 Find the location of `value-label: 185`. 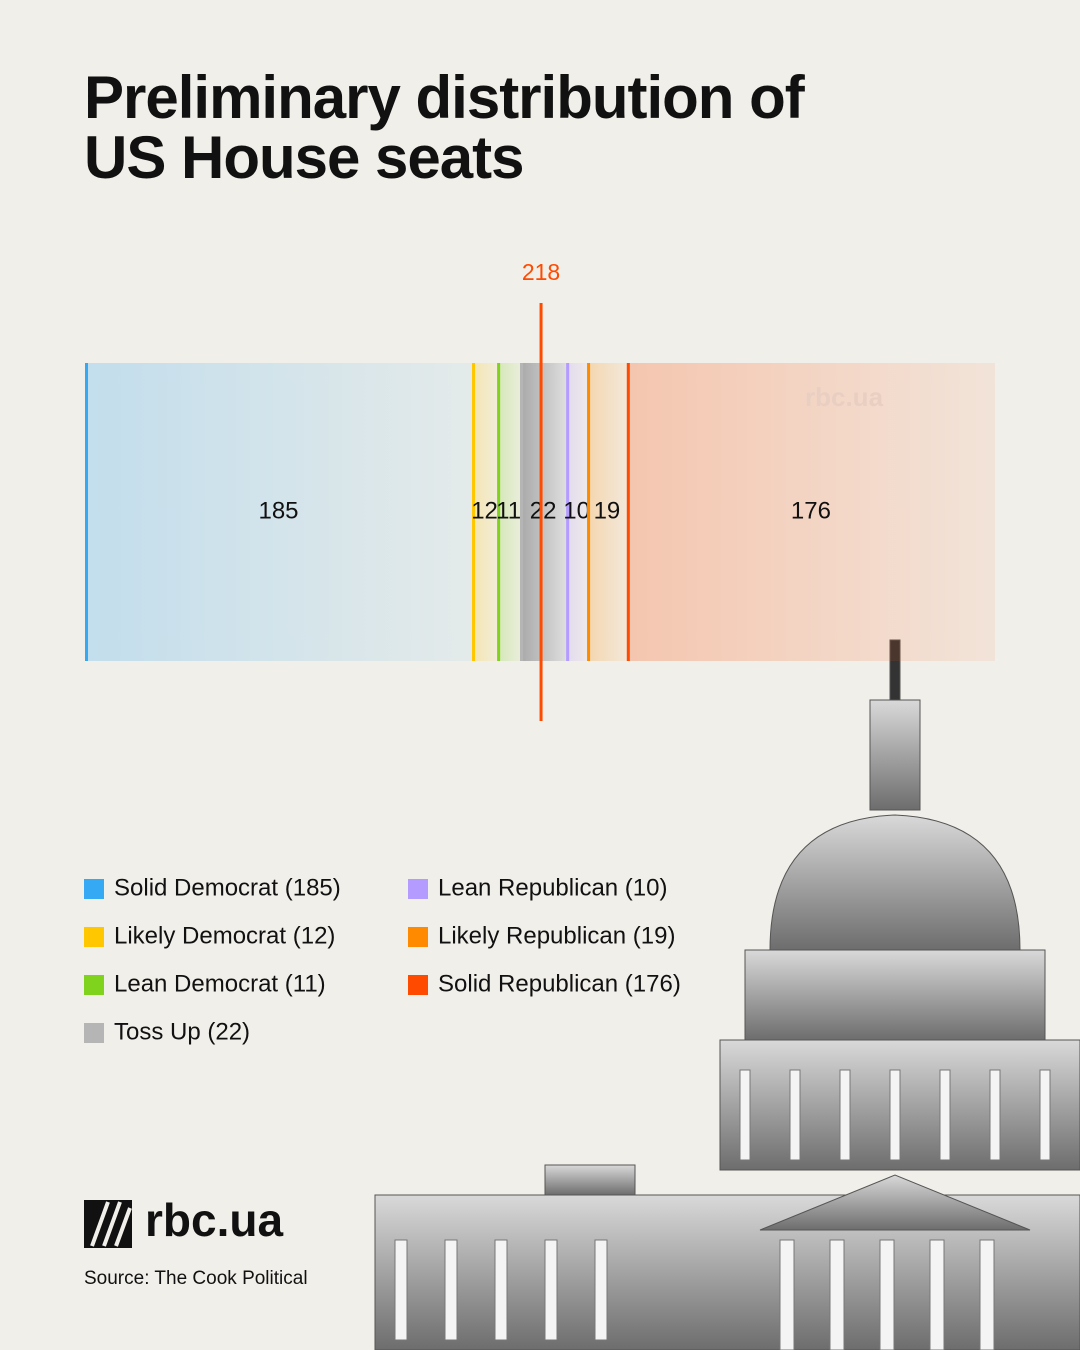

value-label: 185 is located at coordinates (278, 510).